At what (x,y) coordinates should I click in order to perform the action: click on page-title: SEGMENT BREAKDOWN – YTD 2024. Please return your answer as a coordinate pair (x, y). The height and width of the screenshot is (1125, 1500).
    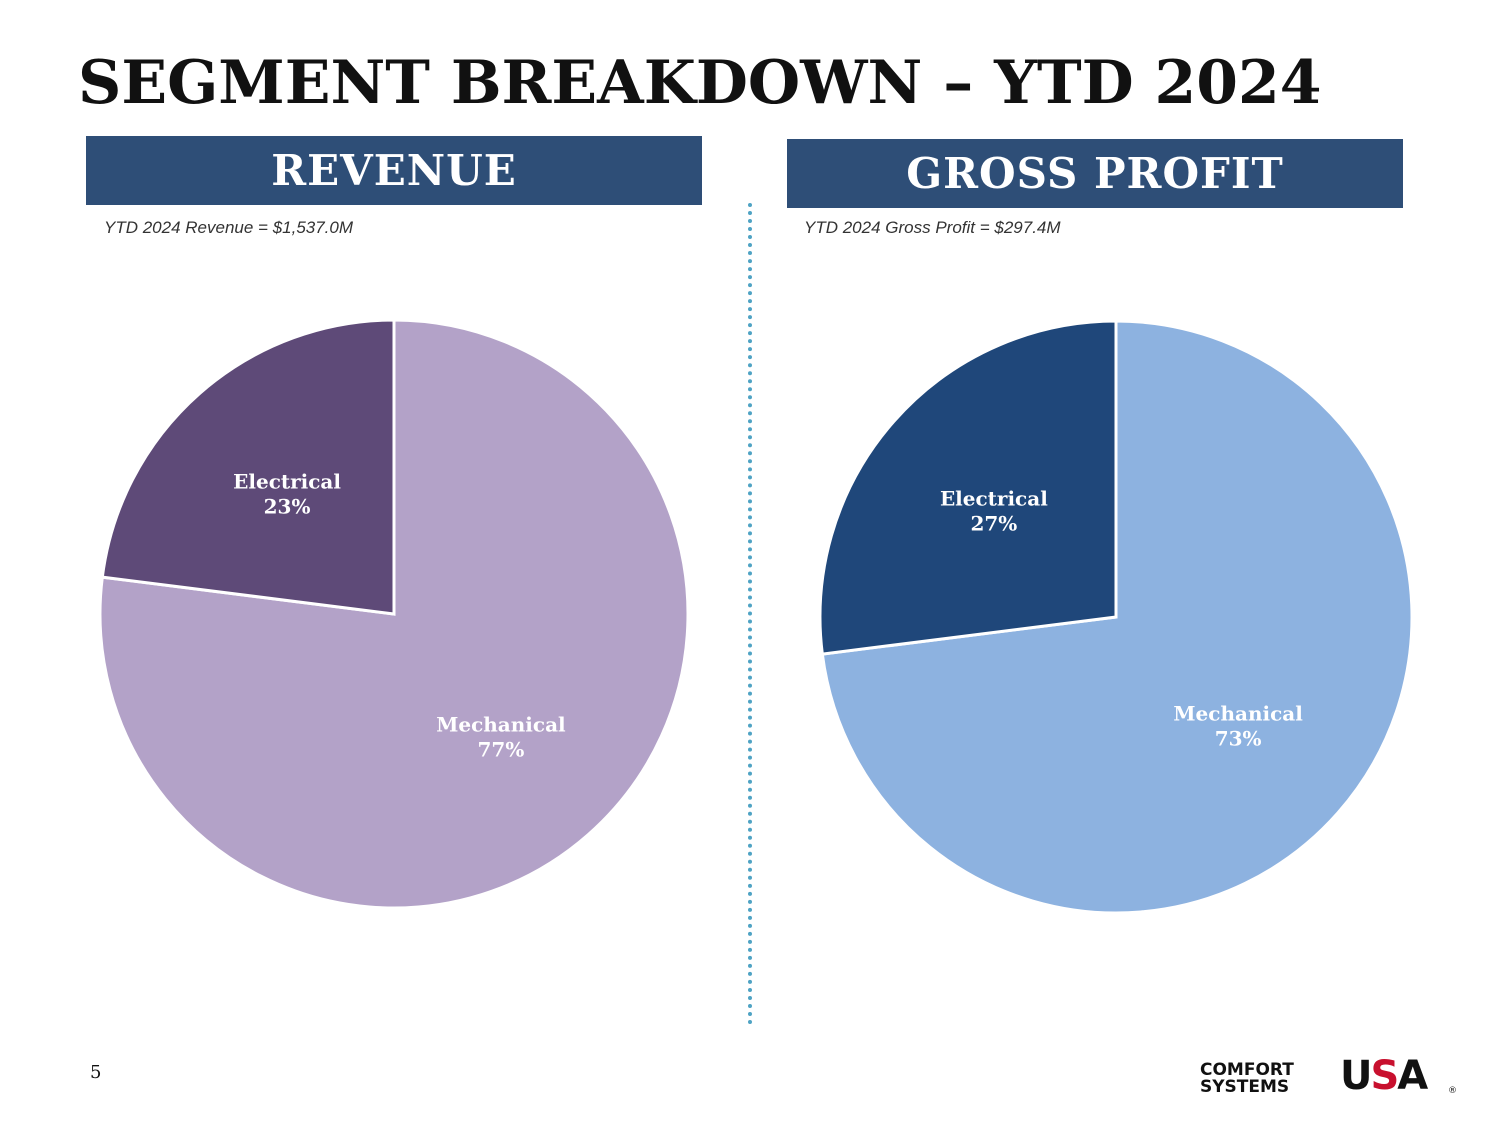
    Looking at the image, I should click on (700, 83).